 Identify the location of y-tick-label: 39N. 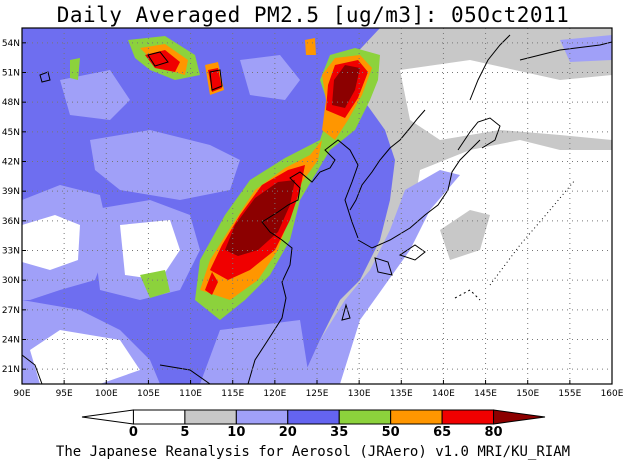
(11, 192).